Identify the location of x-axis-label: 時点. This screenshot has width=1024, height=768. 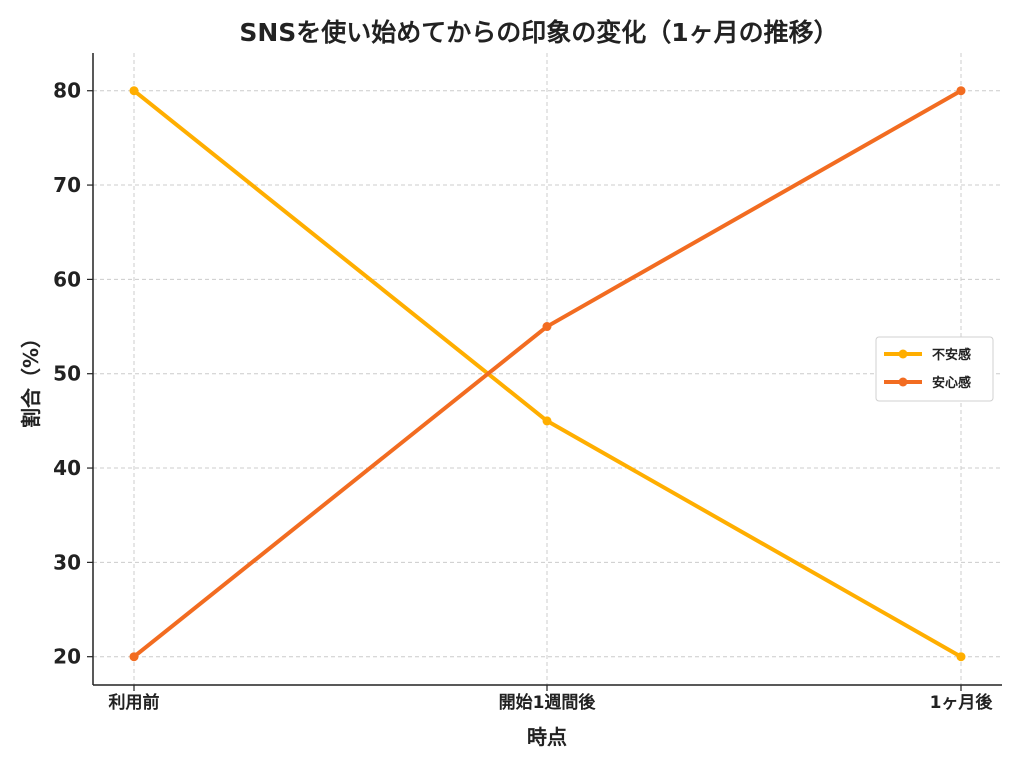
(547, 737).